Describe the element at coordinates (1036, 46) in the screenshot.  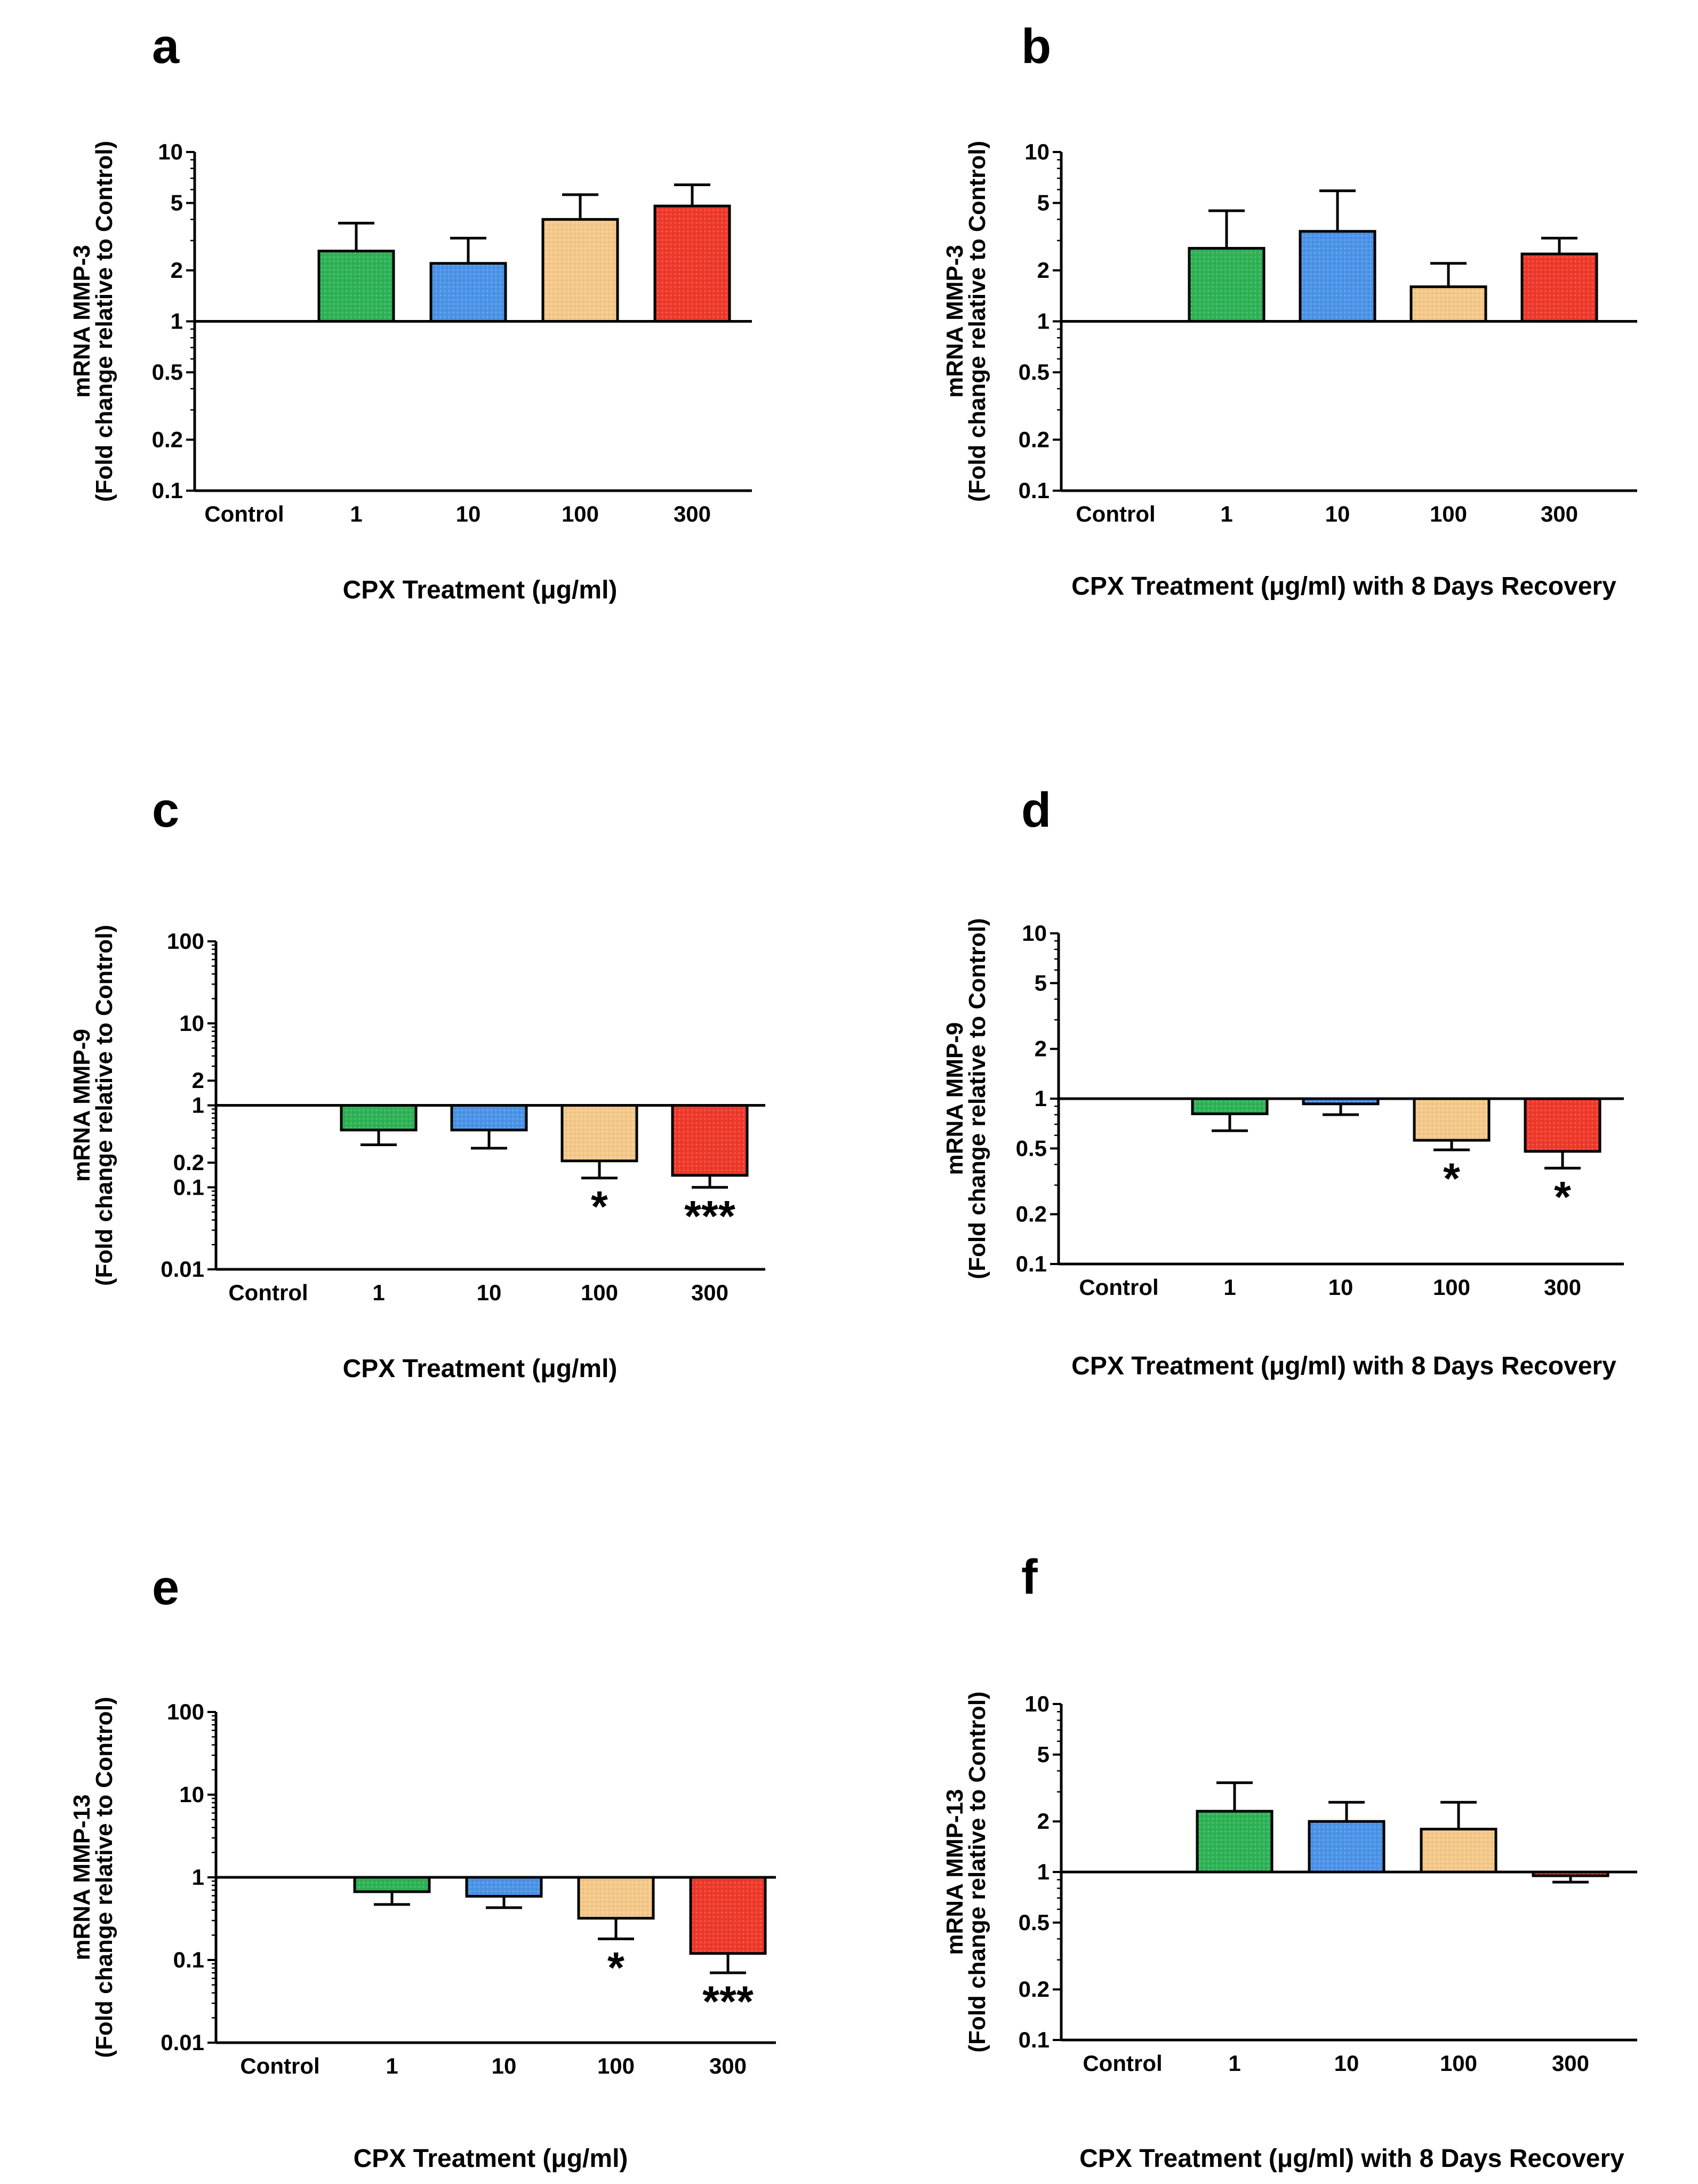
I see `panel-letter: b` at that location.